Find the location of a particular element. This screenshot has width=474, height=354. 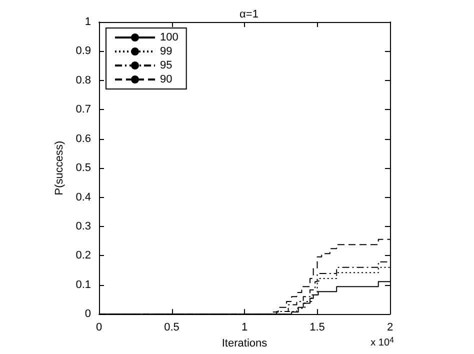

x-tick-label: 1.5 is located at coordinates (317, 328).